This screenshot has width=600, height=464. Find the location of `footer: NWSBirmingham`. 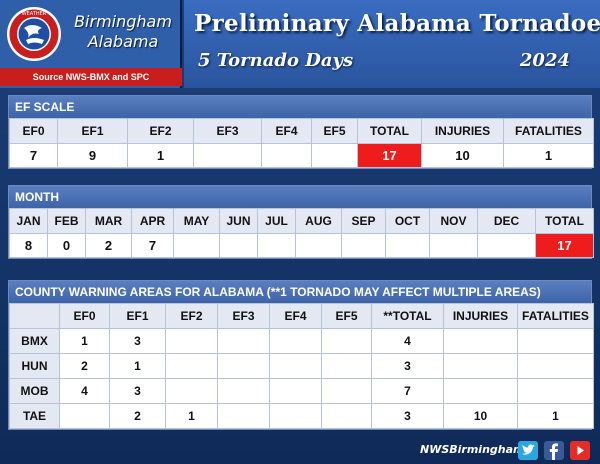

footer: NWSBirmingham is located at coordinates (505, 451).